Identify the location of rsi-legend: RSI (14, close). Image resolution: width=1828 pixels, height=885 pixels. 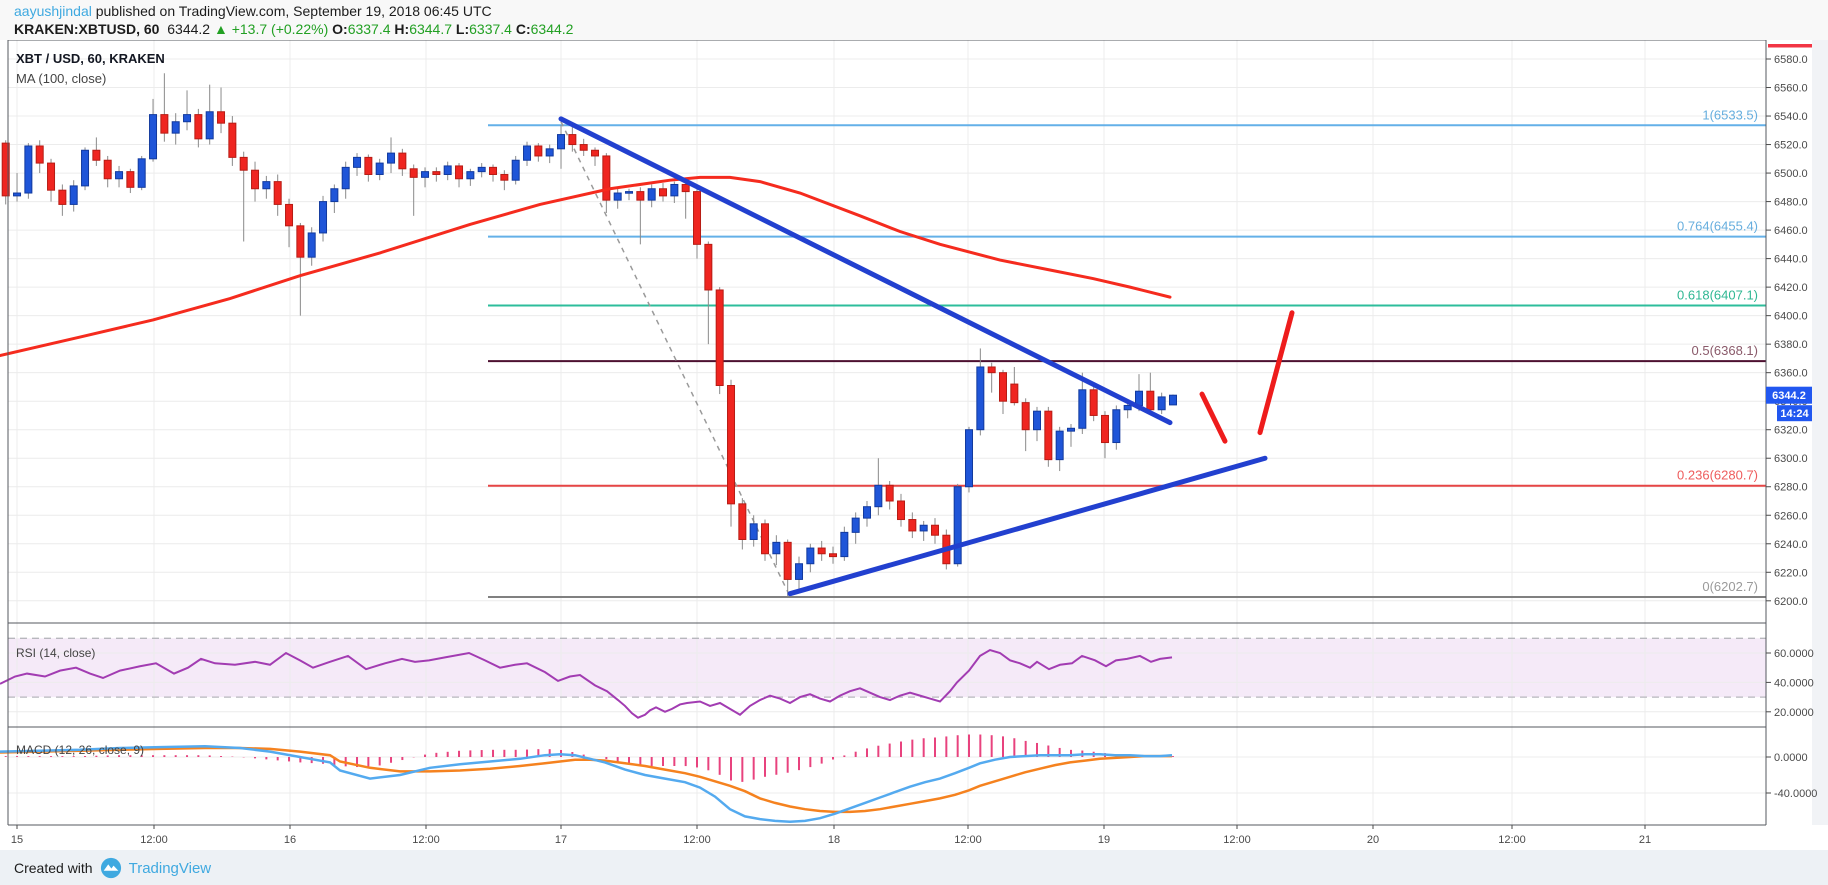
(55, 653).